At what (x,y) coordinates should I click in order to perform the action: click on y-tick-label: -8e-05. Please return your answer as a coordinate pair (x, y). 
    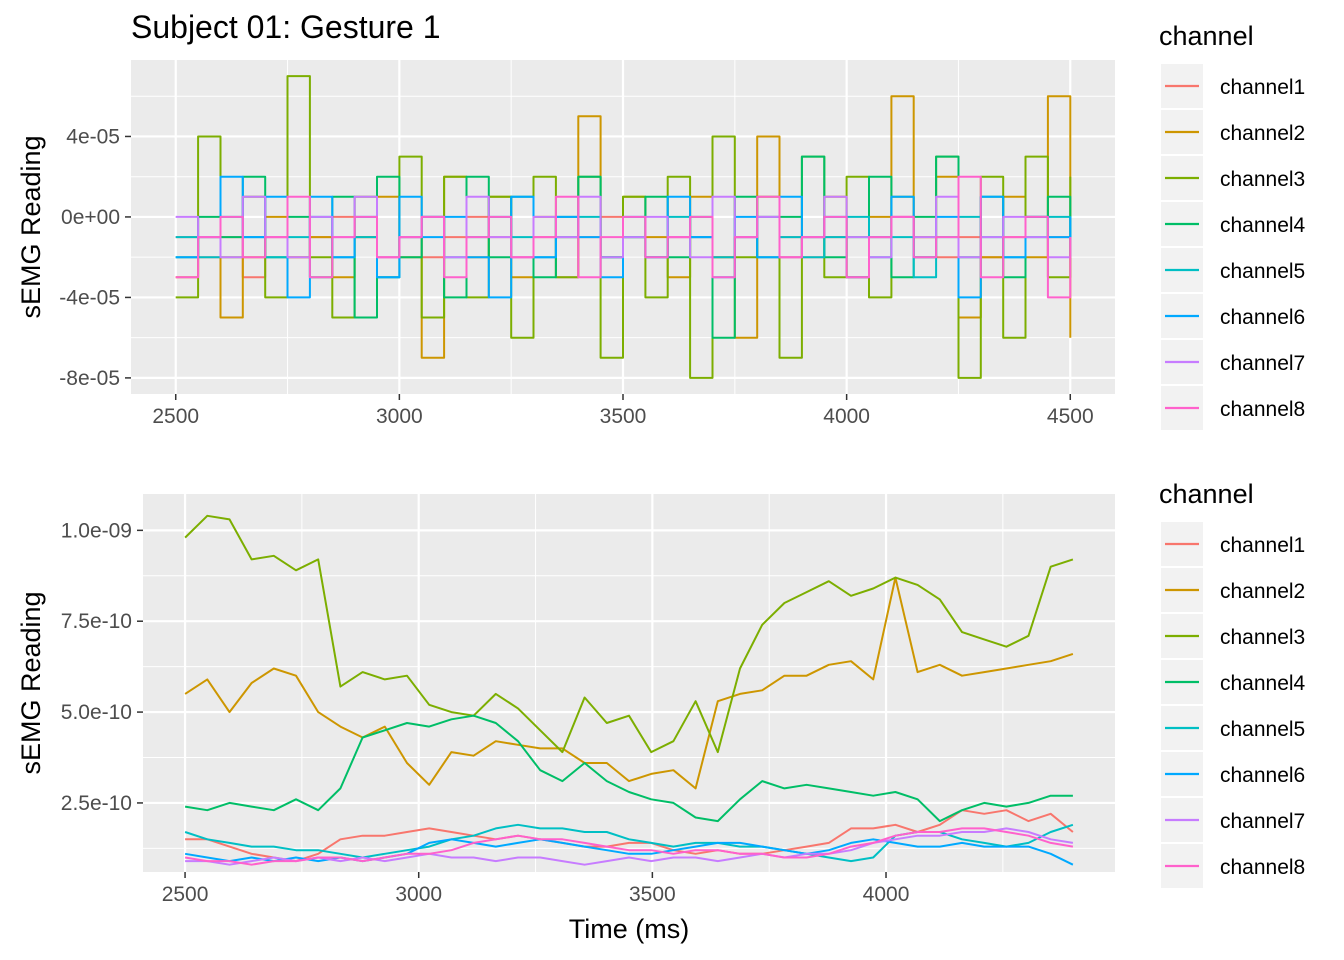
    Looking at the image, I should click on (89, 378).